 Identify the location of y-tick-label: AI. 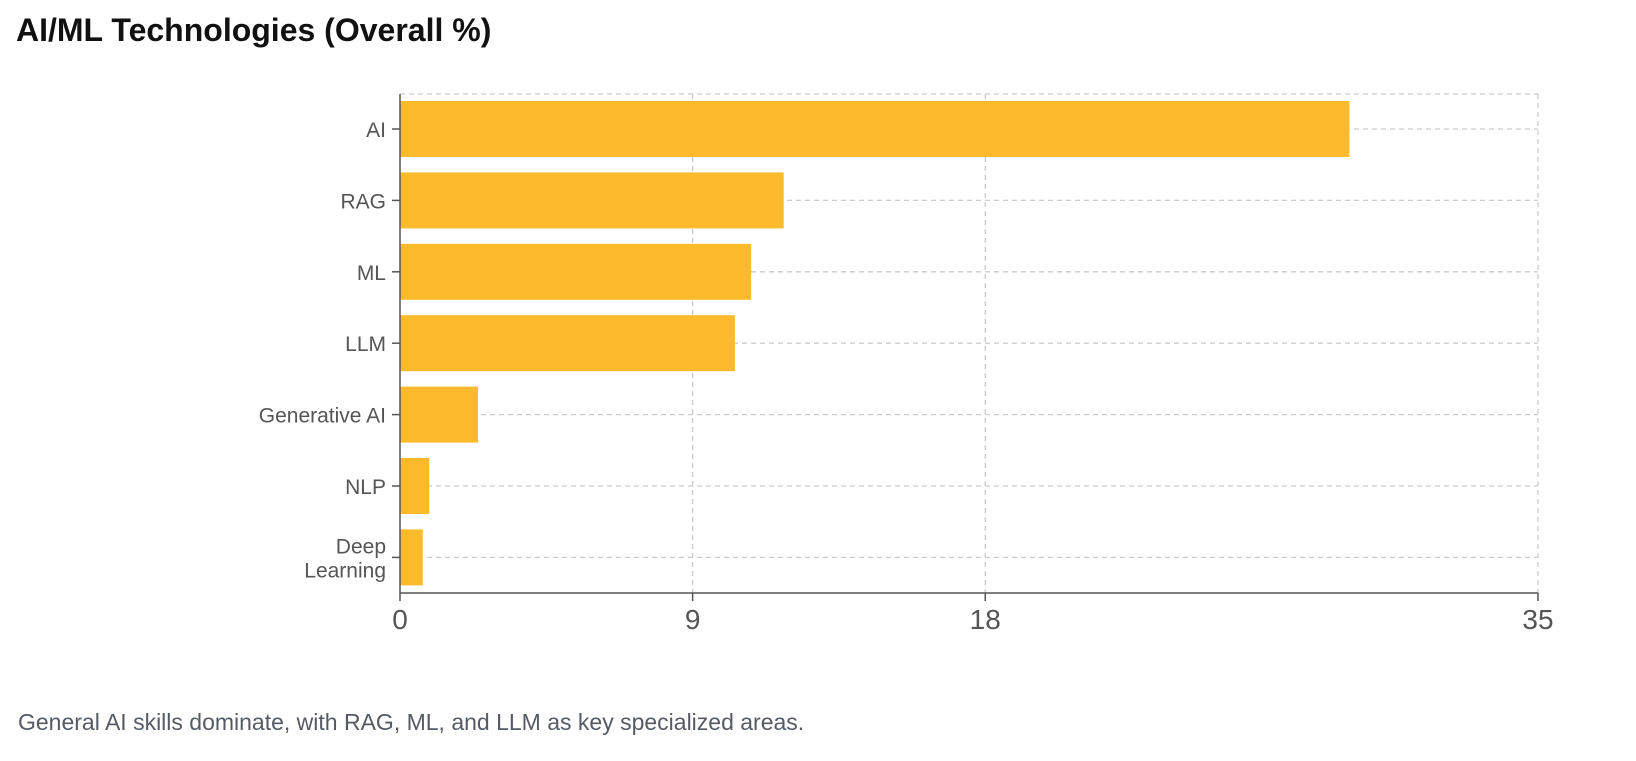
(376, 130).